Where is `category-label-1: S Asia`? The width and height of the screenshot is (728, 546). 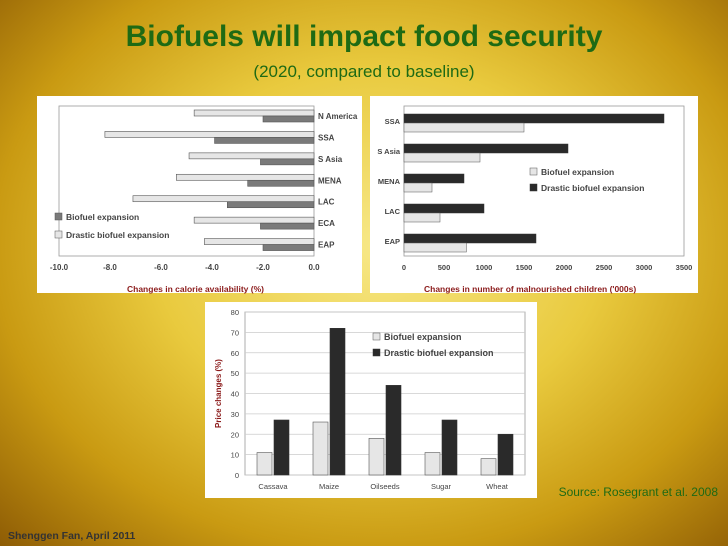 category-label-1: S Asia is located at coordinates (388, 151).